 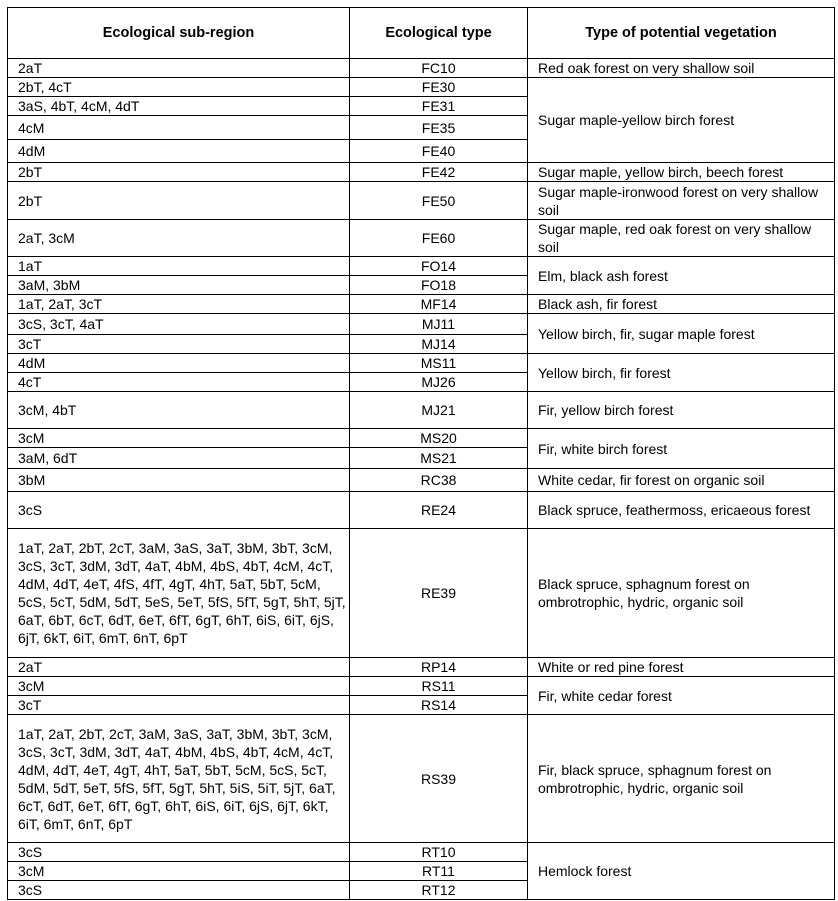 I want to click on ecological-type-cell: MS20, so click(x=438, y=438).